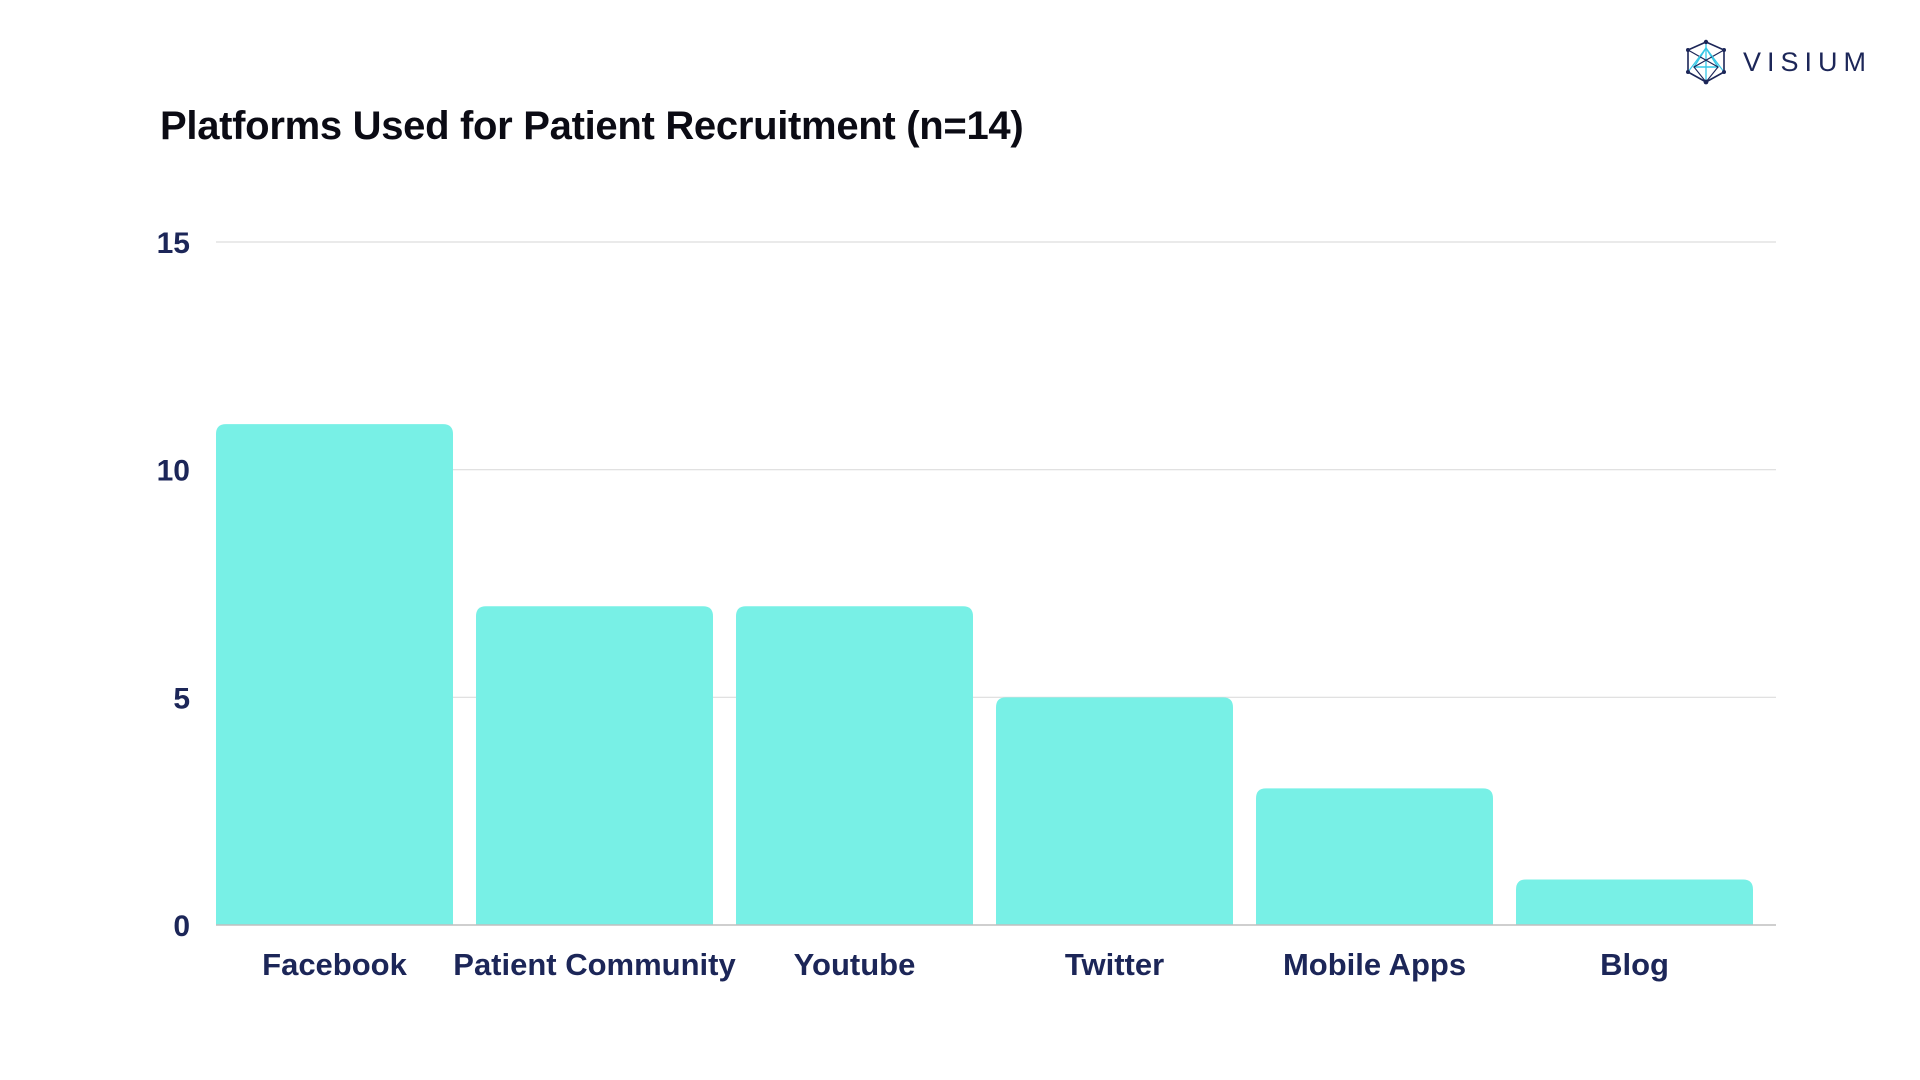 This screenshot has width=1920, height=1080. What do you see at coordinates (1374, 856) in the screenshot?
I see `bar-mobile-apps` at bounding box center [1374, 856].